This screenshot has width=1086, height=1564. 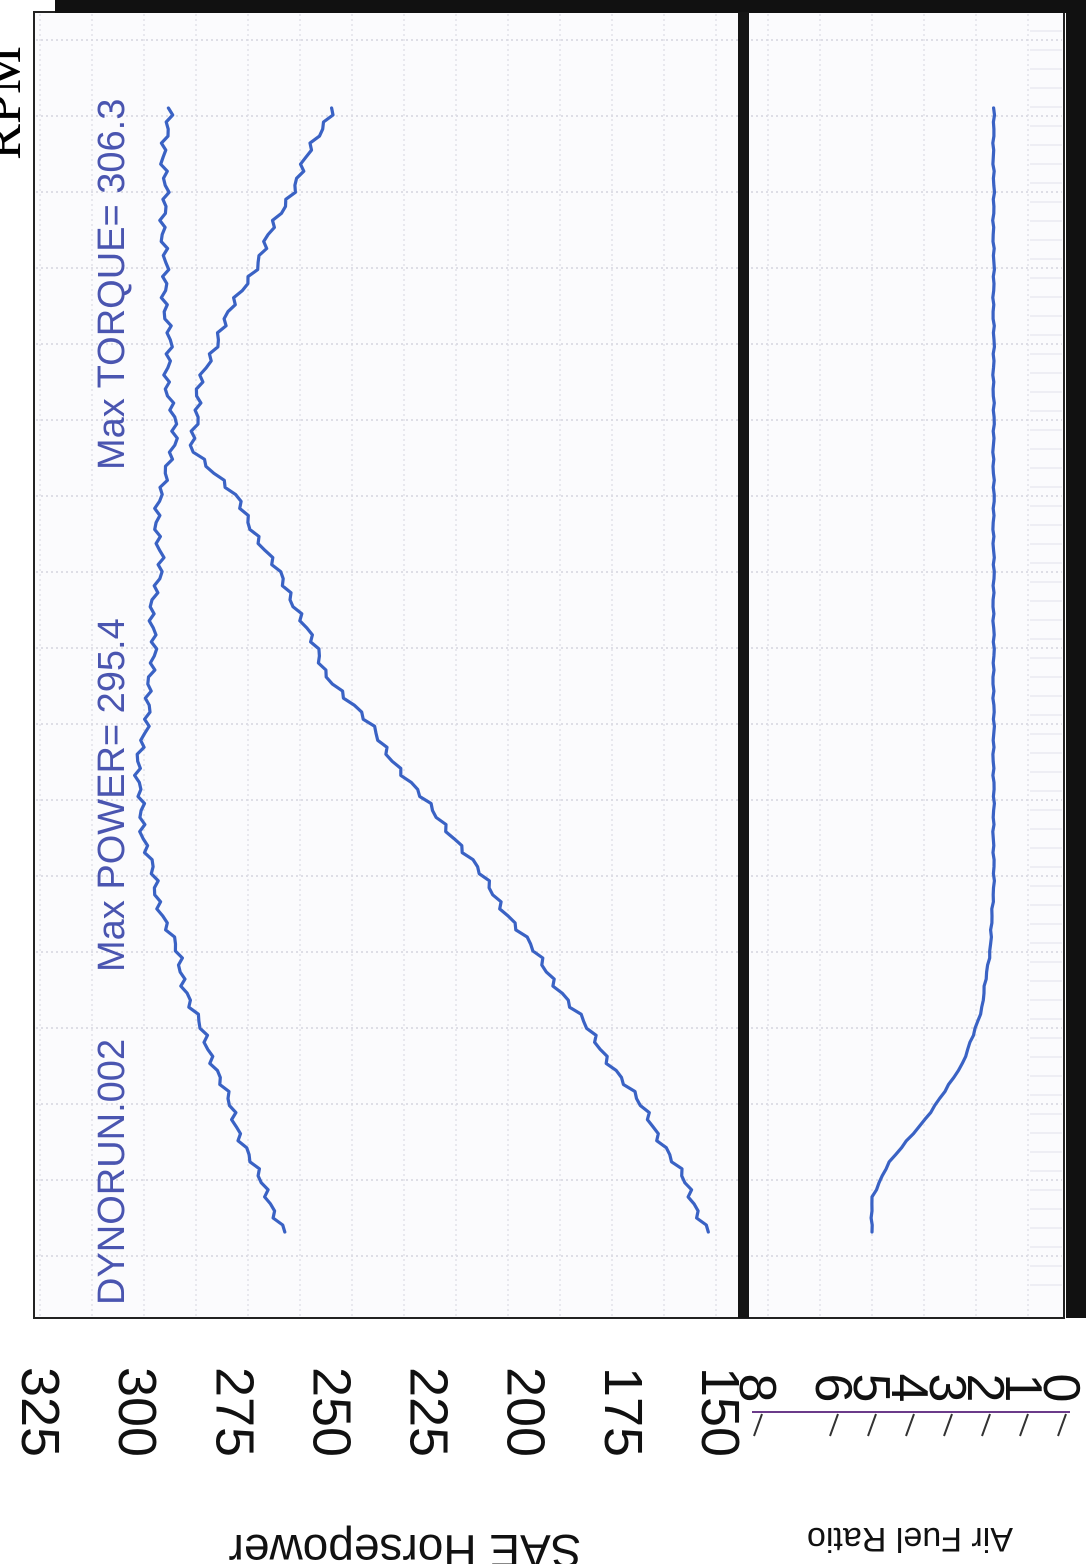 What do you see at coordinates (331, 1412) in the screenshot?
I see `hp-tick-label: 250` at bounding box center [331, 1412].